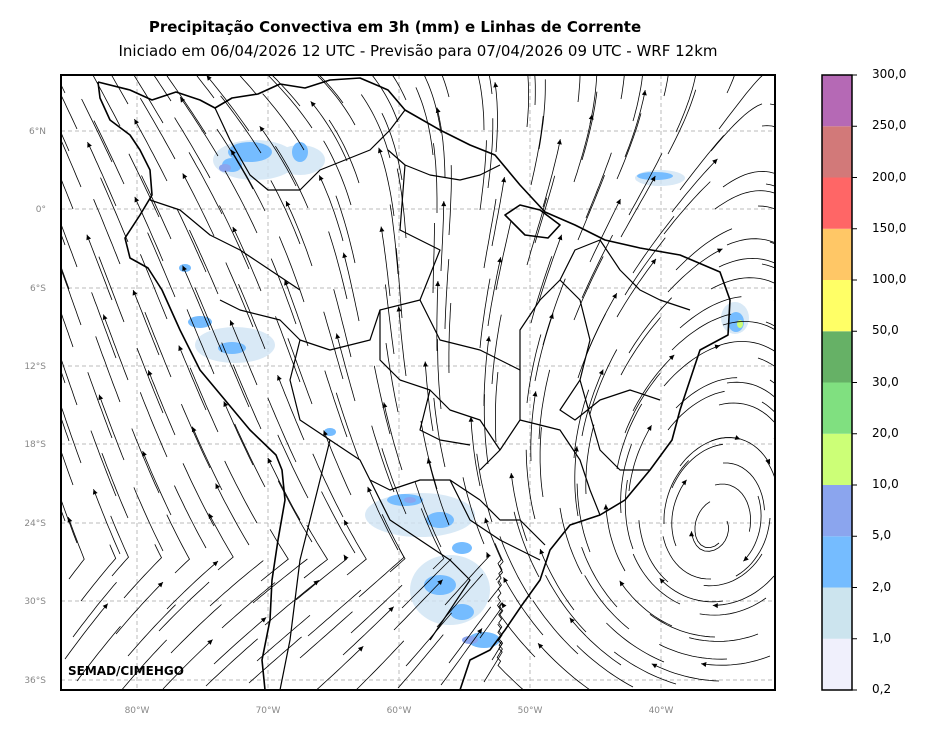 The width and height of the screenshot is (931, 735). Describe the element at coordinates (885, 432) in the screenshot. I see `colorbar-label: 20,0` at that location.